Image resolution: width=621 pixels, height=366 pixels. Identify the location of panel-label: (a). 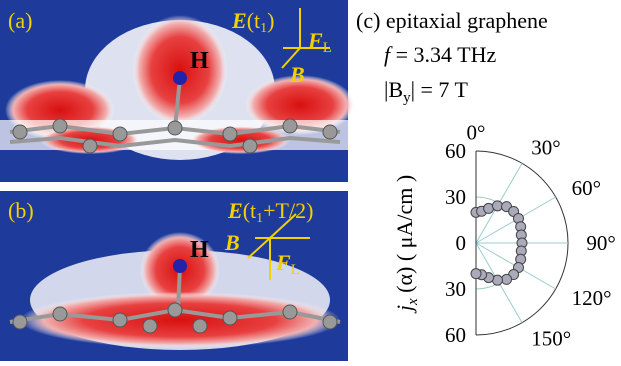
(20, 20).